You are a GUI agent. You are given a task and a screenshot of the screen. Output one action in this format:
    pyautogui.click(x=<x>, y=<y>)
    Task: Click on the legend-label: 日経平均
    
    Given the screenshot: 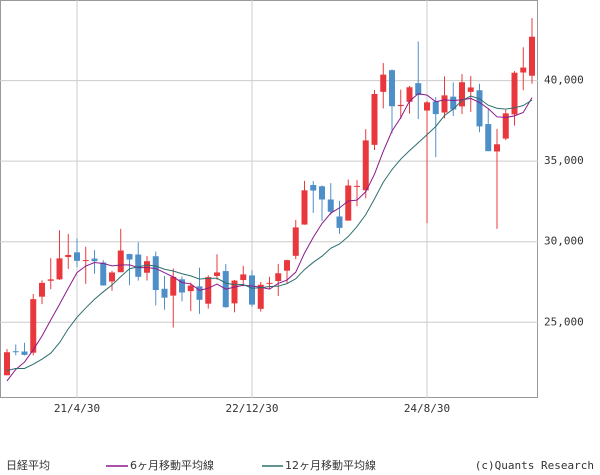 What is the action you would take?
    pyautogui.click(x=28, y=465)
    